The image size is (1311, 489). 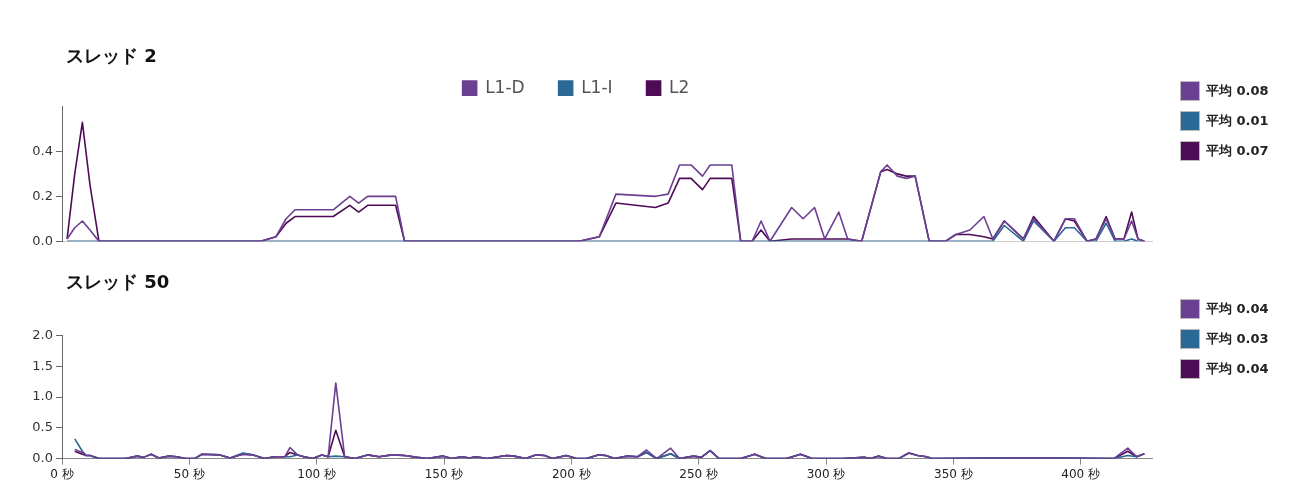 What do you see at coordinates (118, 282) in the screenshot?
I see `chart-title: スレッド 50` at bounding box center [118, 282].